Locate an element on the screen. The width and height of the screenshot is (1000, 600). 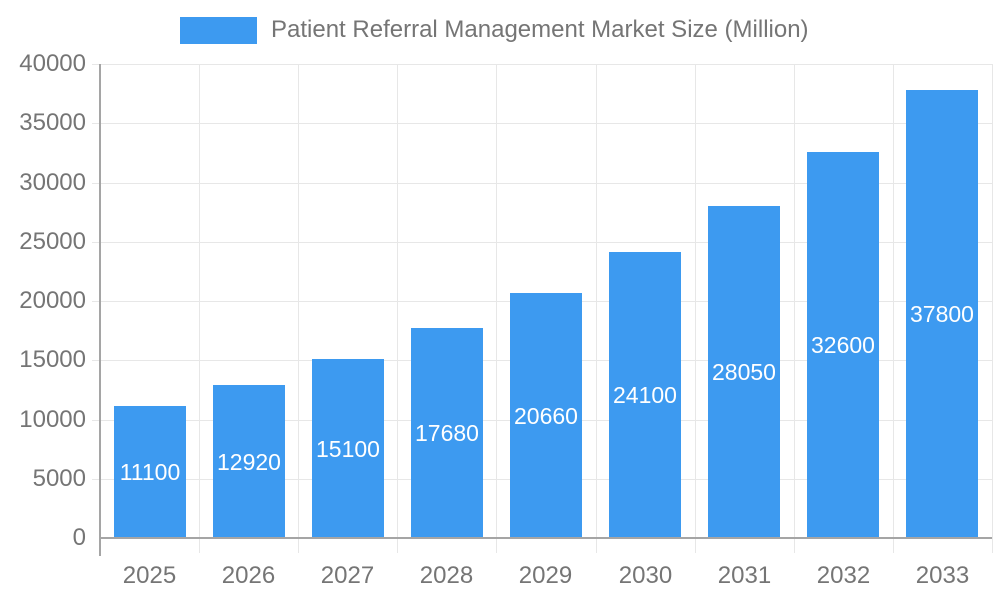
bar-2027: 15100 is located at coordinates (348, 448).